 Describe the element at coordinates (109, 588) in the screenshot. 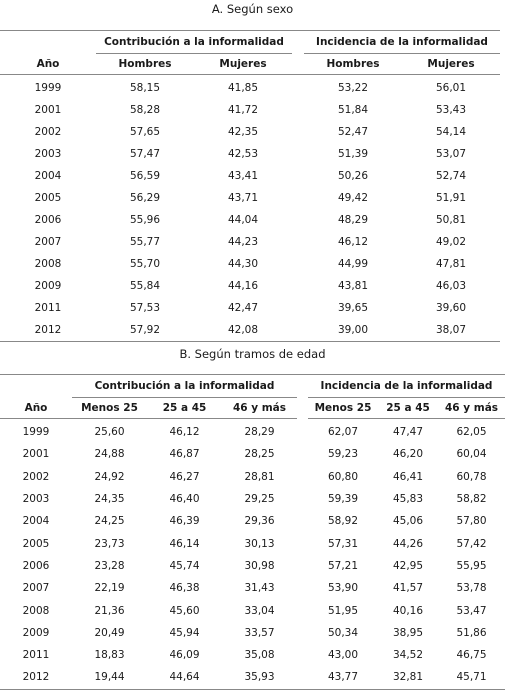

I see `value-cell: 22,19` at that location.